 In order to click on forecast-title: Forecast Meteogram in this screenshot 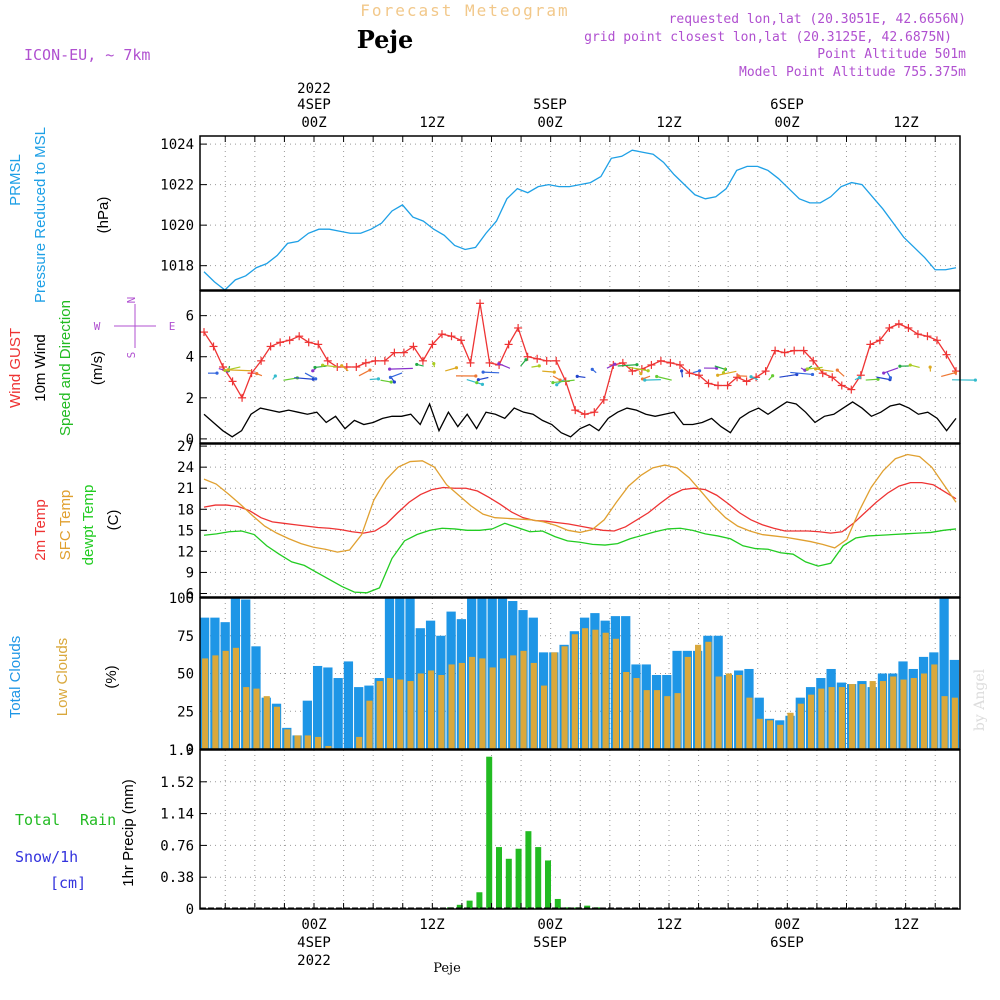, I will do `click(464, 10)`.